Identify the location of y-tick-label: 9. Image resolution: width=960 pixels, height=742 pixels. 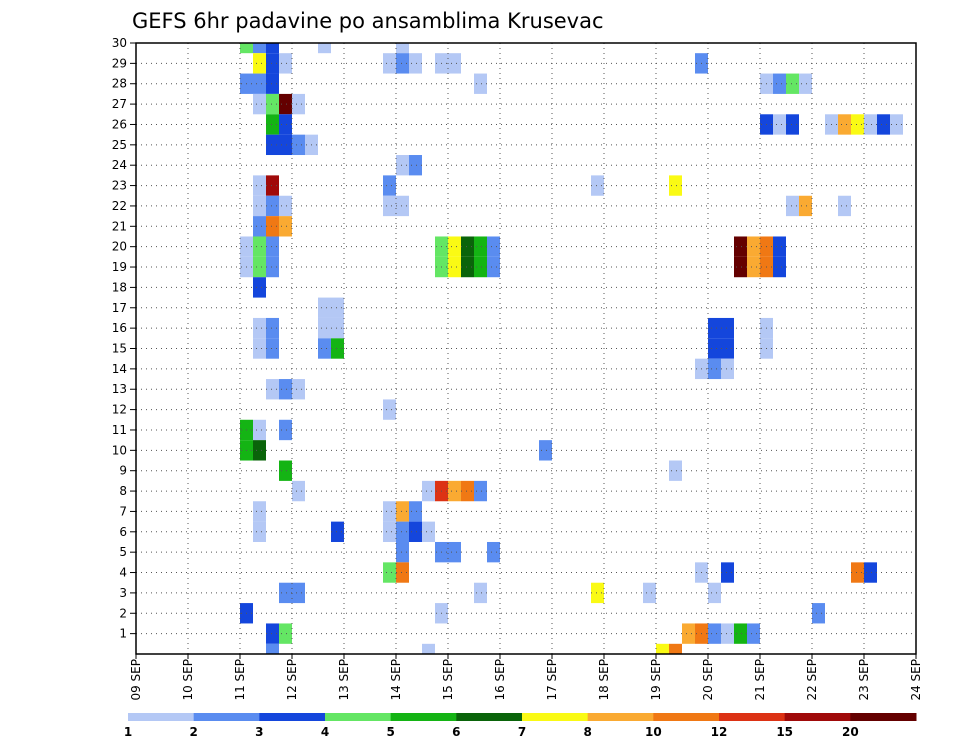
(123, 471).